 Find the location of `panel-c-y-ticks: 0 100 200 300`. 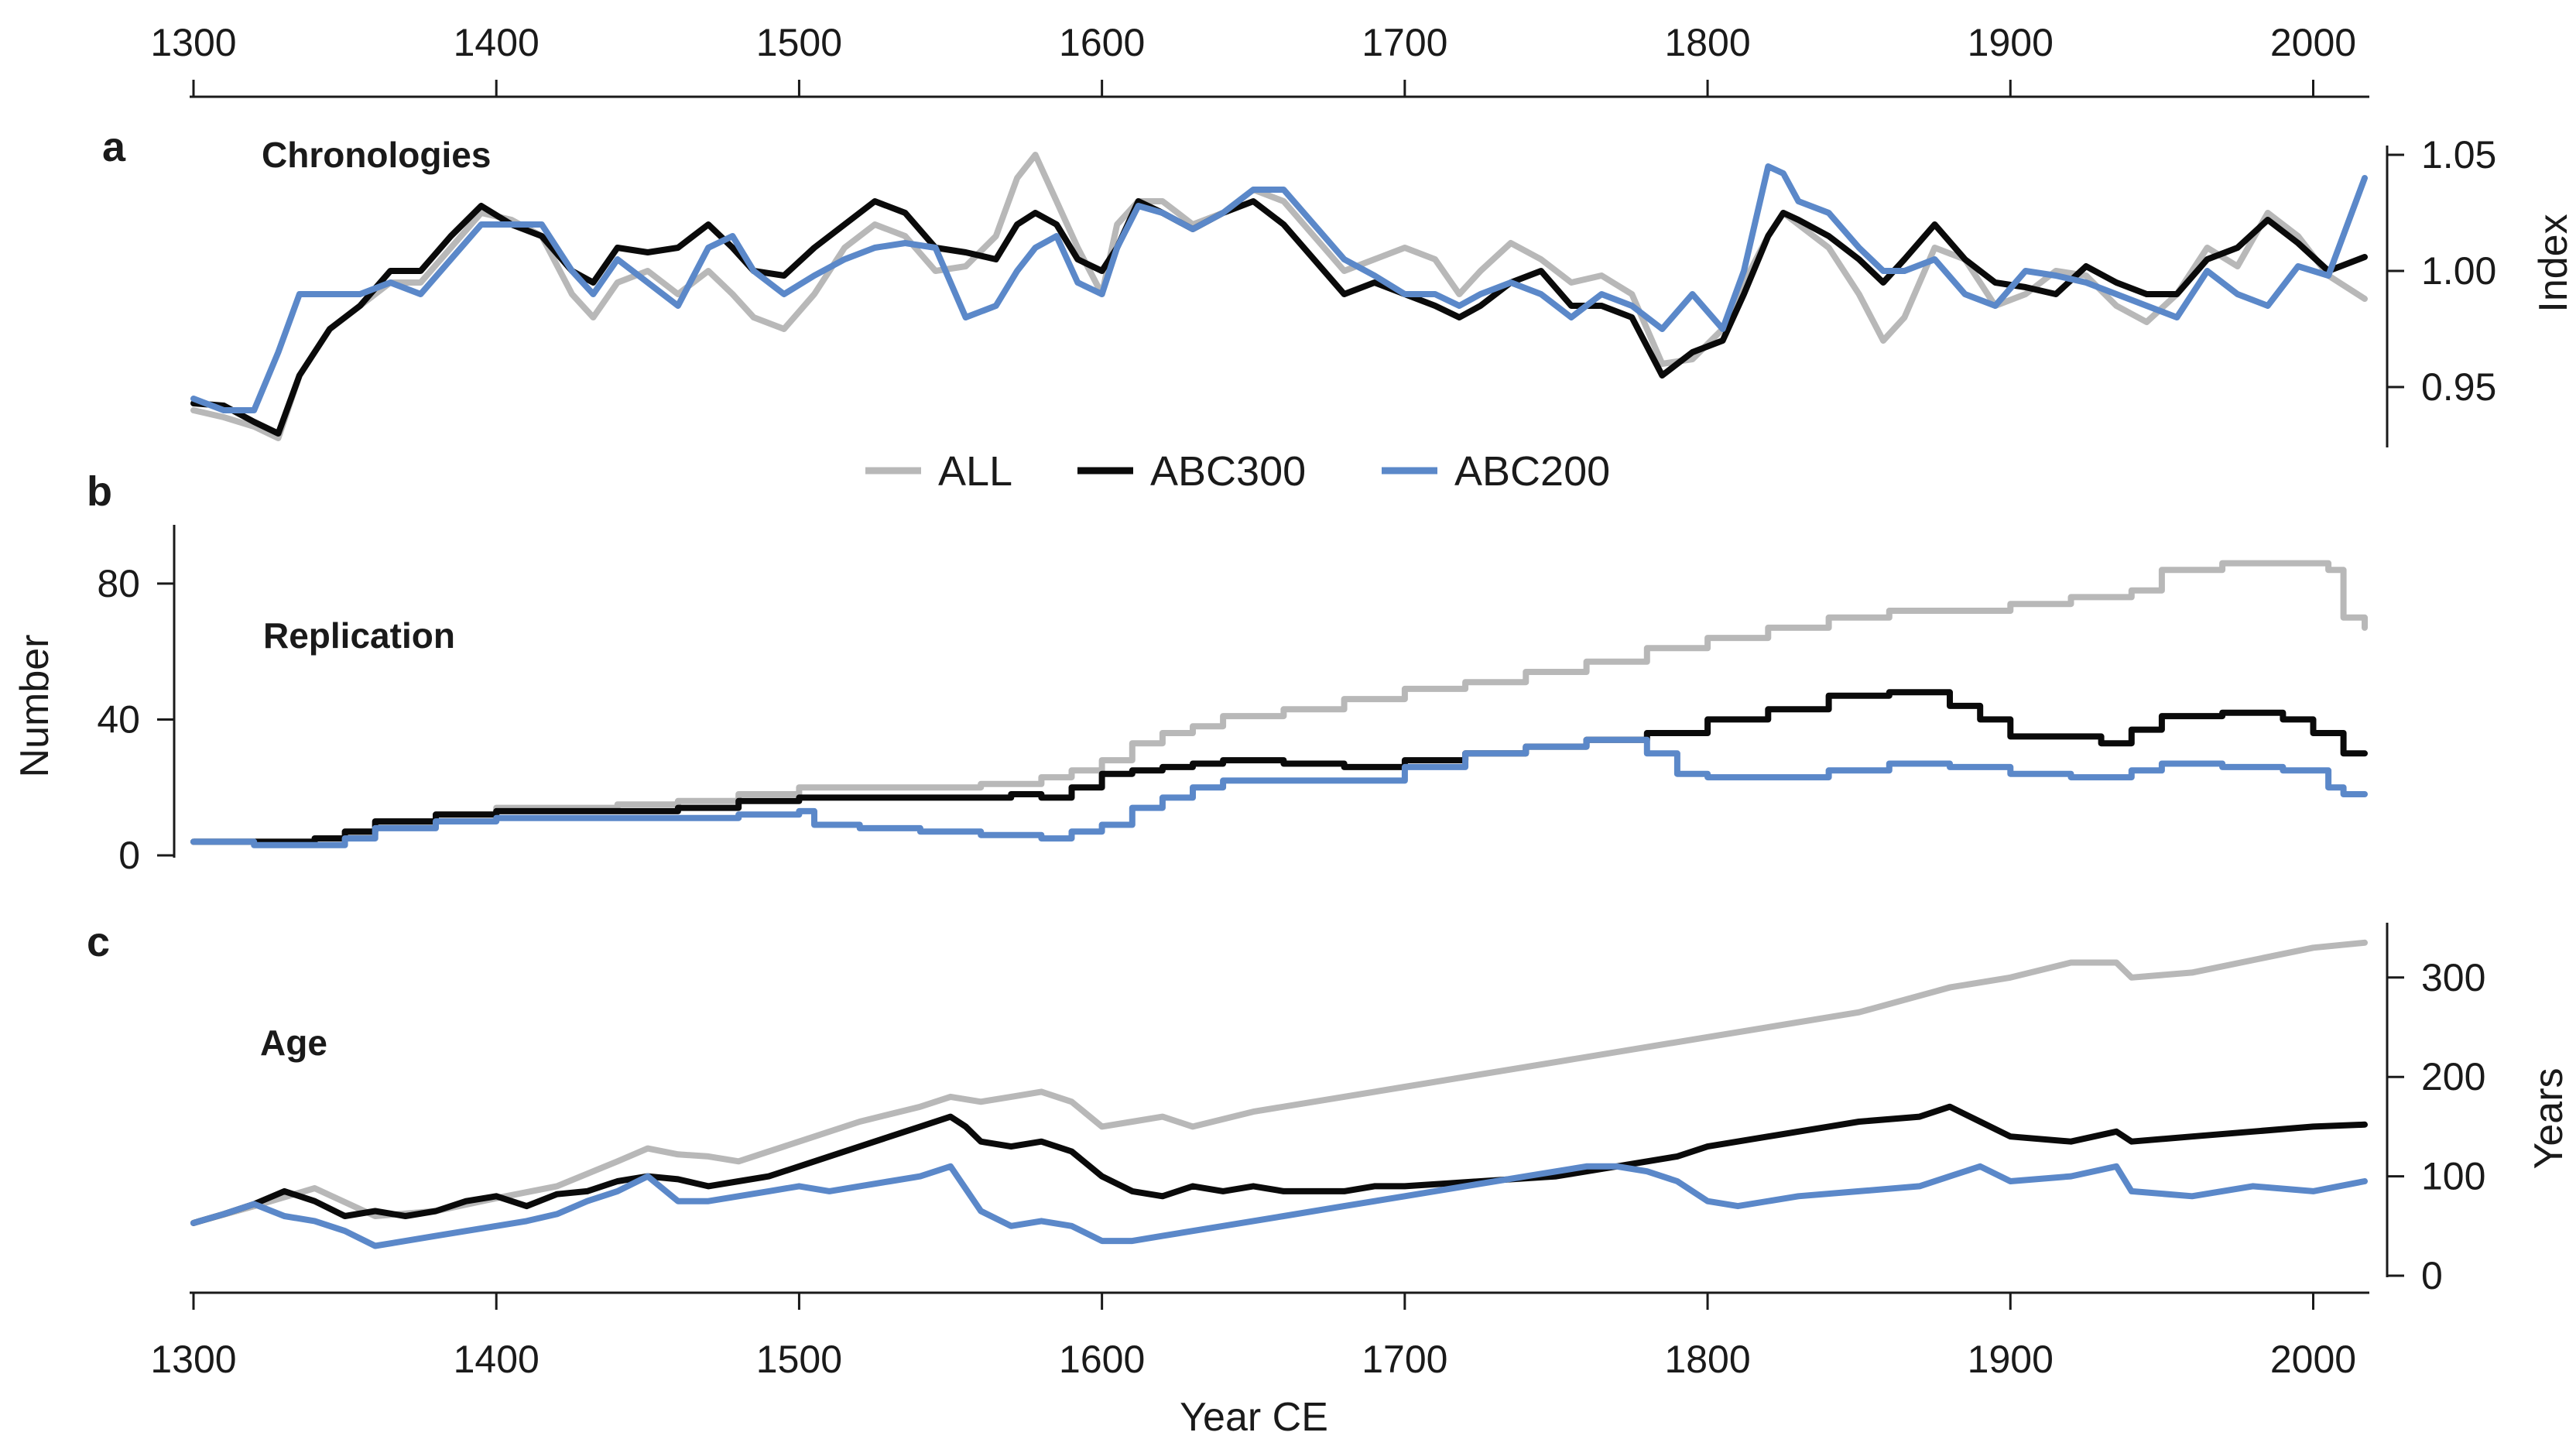

panel-c-y-ticks: 0 100 200 300 is located at coordinates (2436, 1126).